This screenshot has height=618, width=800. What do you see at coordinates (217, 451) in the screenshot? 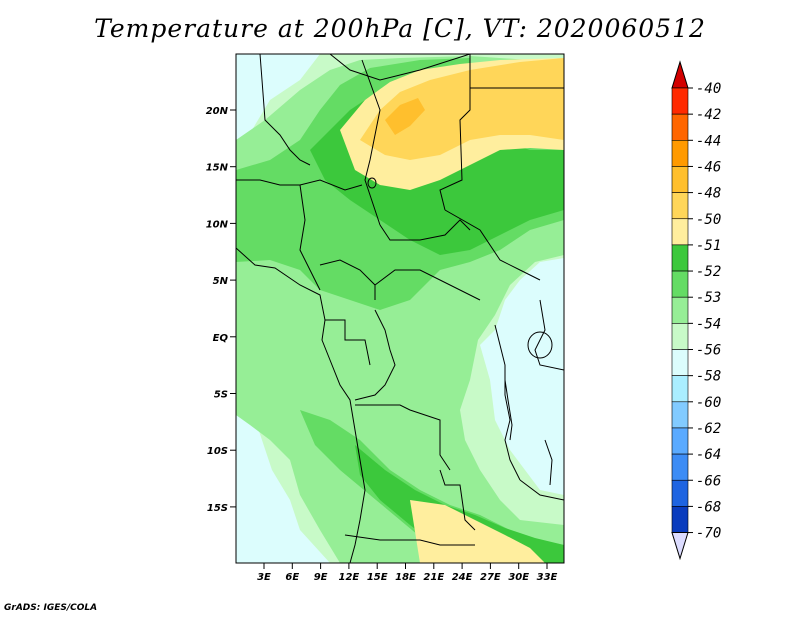
I see `lat-tick-label: 10S` at bounding box center [217, 451].